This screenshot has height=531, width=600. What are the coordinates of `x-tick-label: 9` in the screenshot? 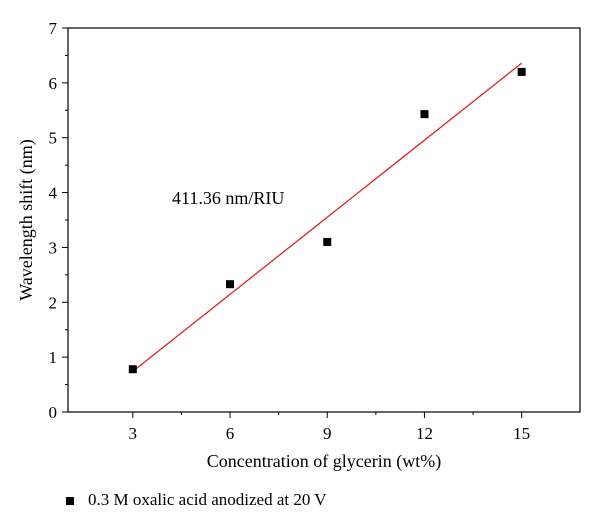 It's located at (327, 433).